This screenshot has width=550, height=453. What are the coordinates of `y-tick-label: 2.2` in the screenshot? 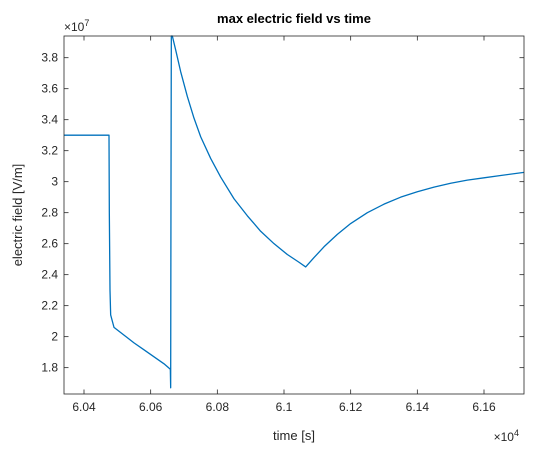 It's located at (49, 306).